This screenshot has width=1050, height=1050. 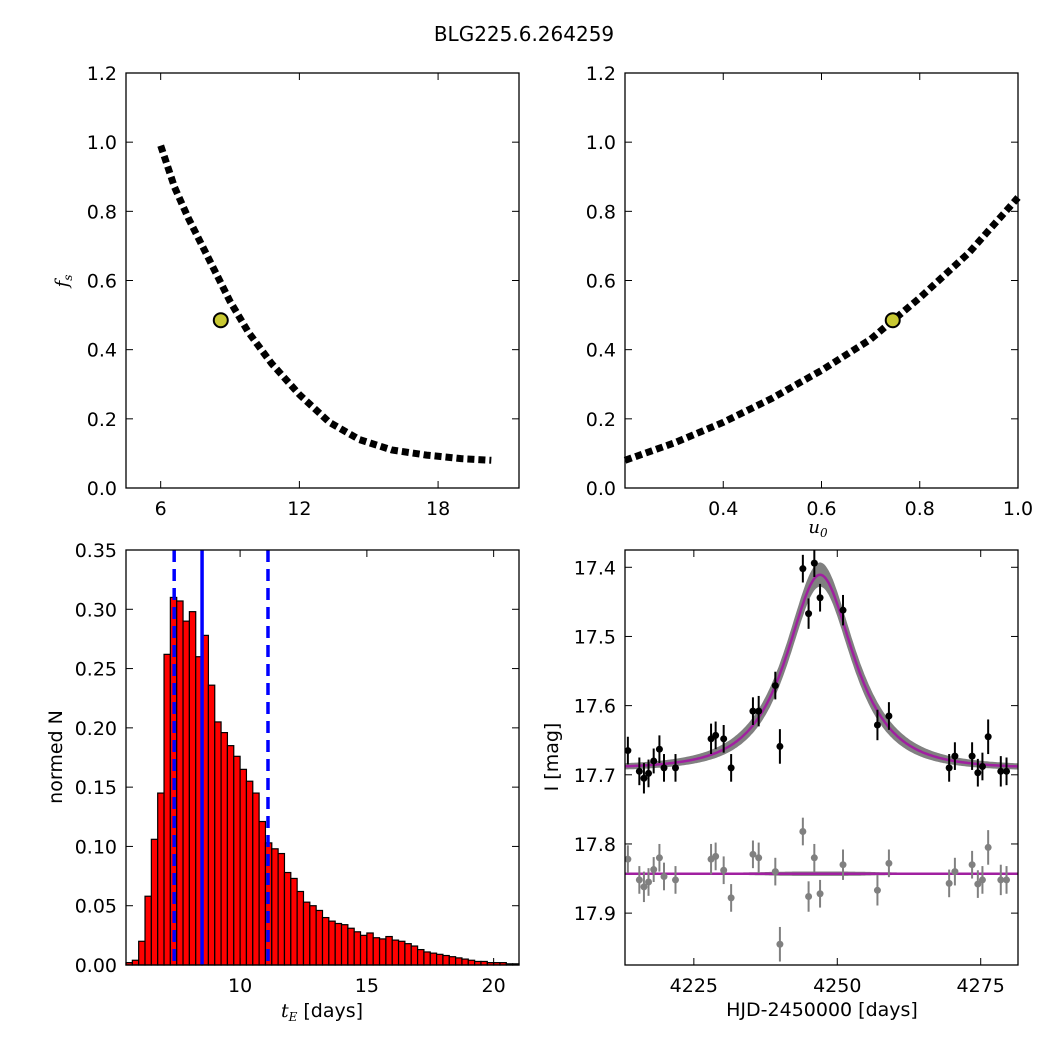 I want to click on x-label-subscript: E, so click(x=293, y=1017).